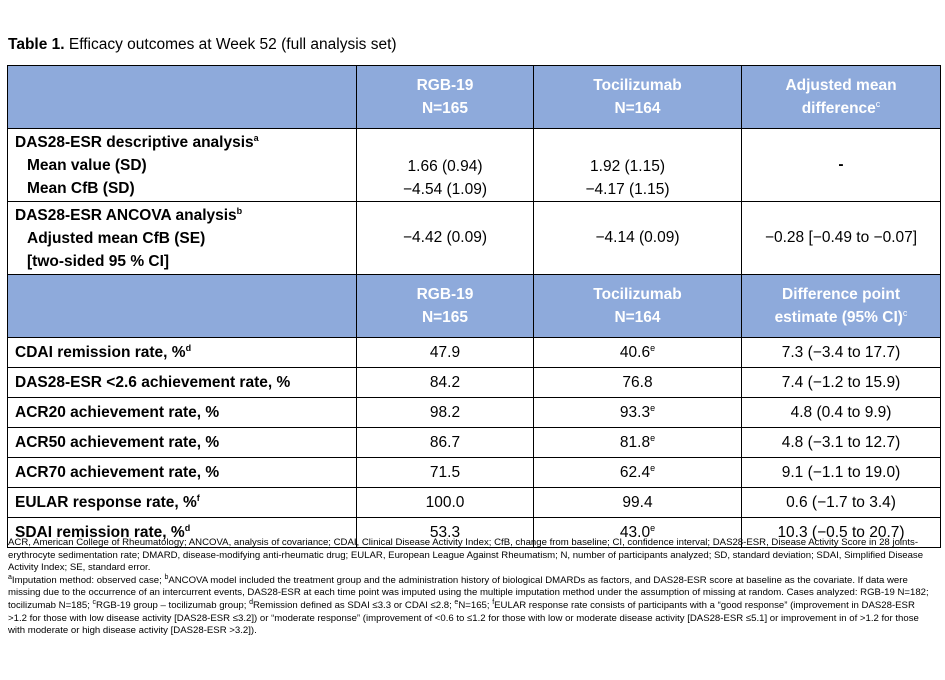 The height and width of the screenshot is (680, 945). I want to click on ancova-sup: b, so click(239, 210).